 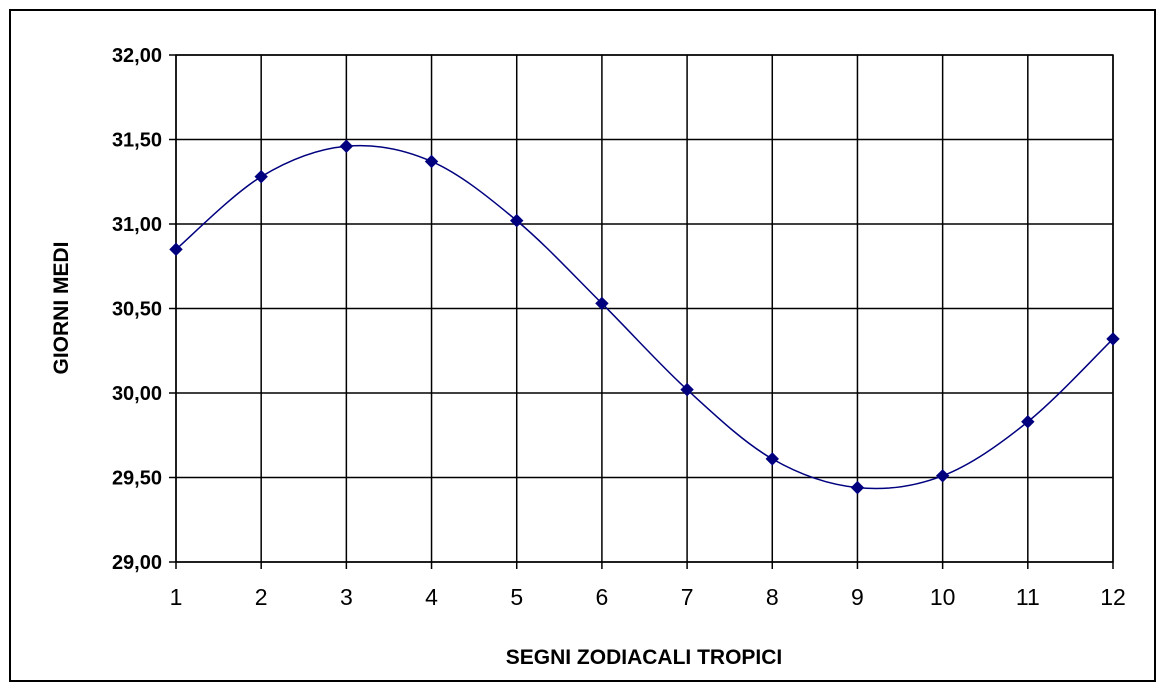 I want to click on x-axis-title: SEGNI ZODIACALI TROPICI, so click(x=644, y=657).